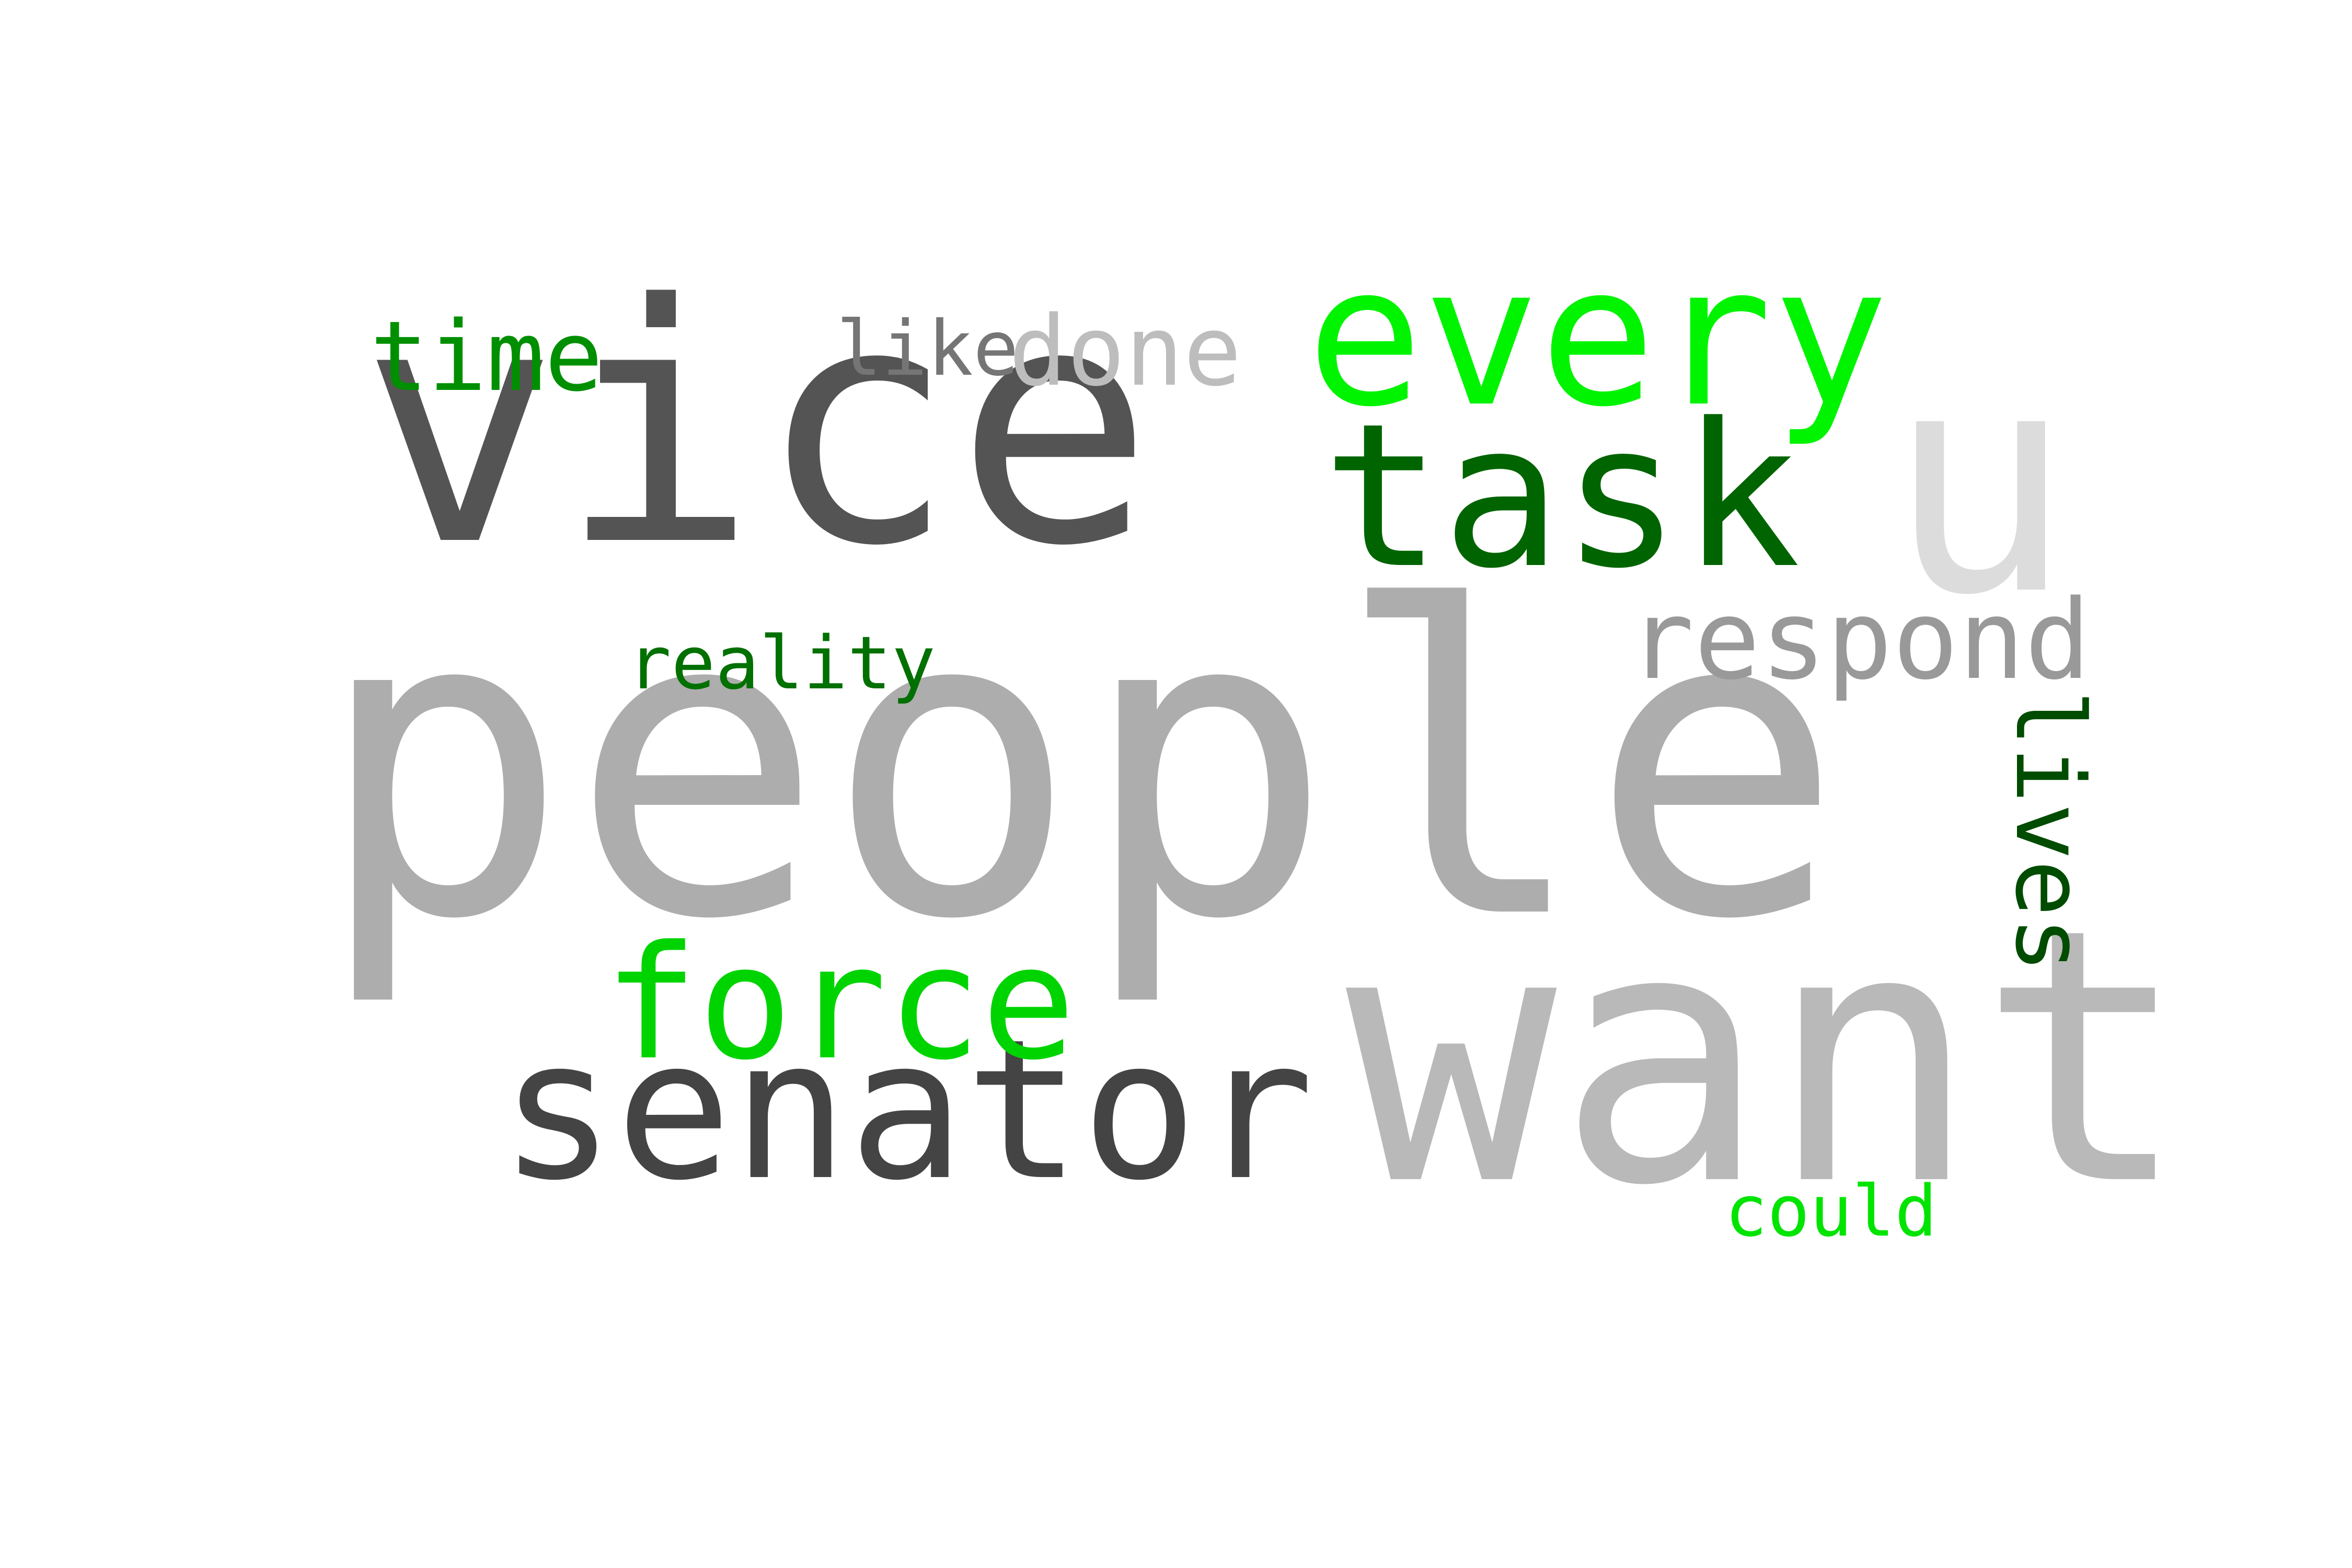  What do you see at coordinates (1125, 351) in the screenshot?
I see `word-done: done` at bounding box center [1125, 351].